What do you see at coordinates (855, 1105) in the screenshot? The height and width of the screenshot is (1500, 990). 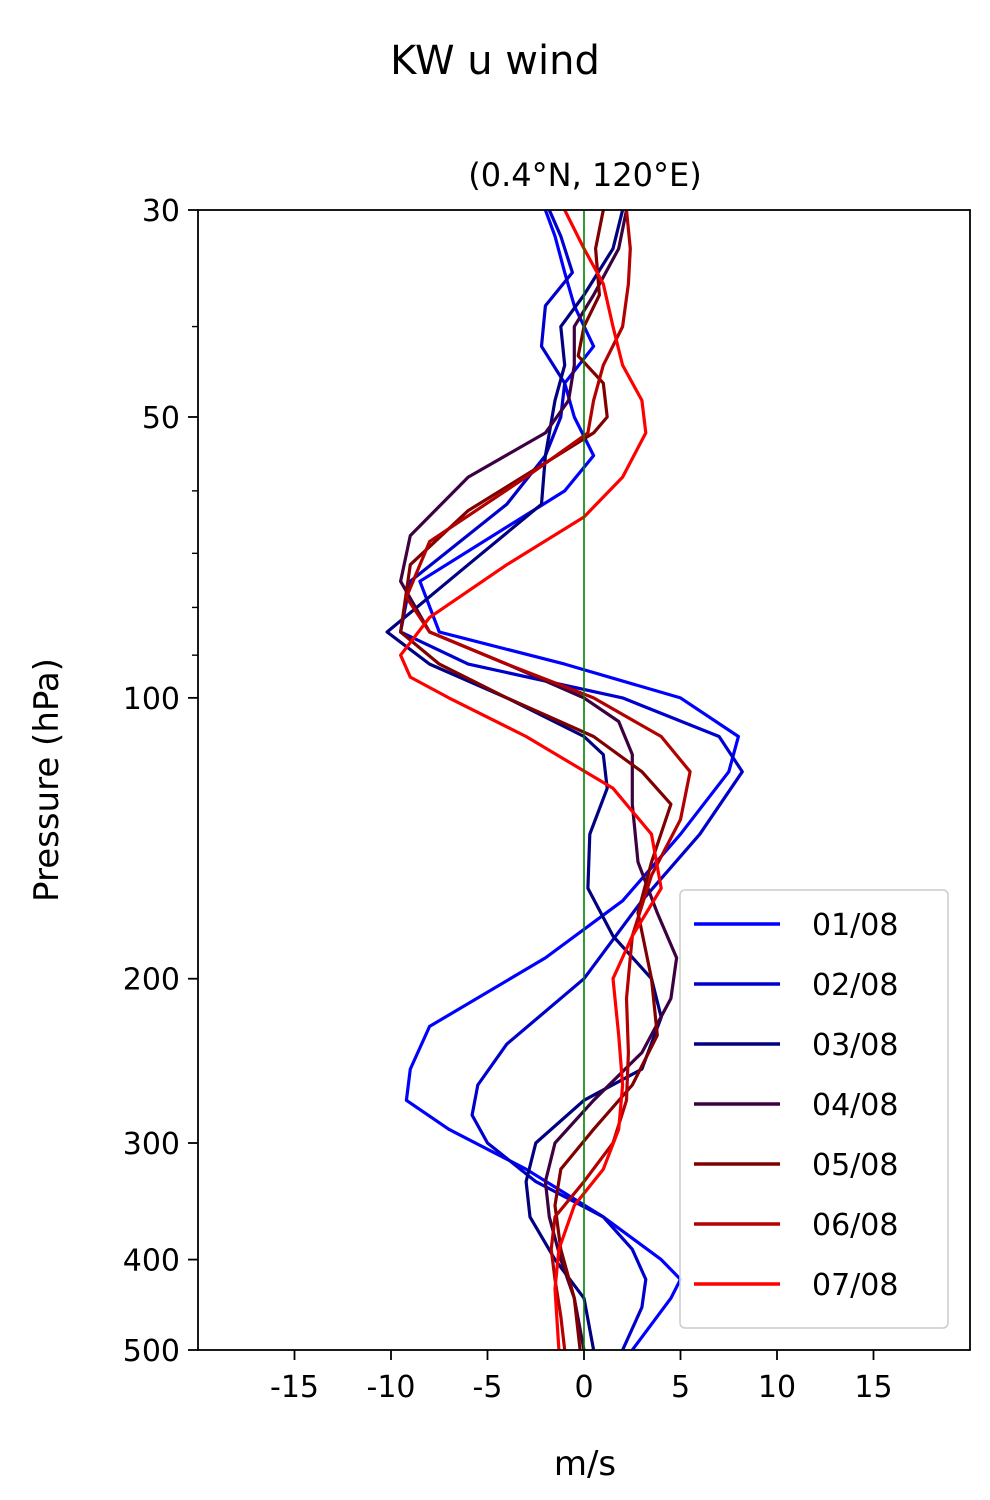 I see `legend-label-4: 04/08` at bounding box center [855, 1105].